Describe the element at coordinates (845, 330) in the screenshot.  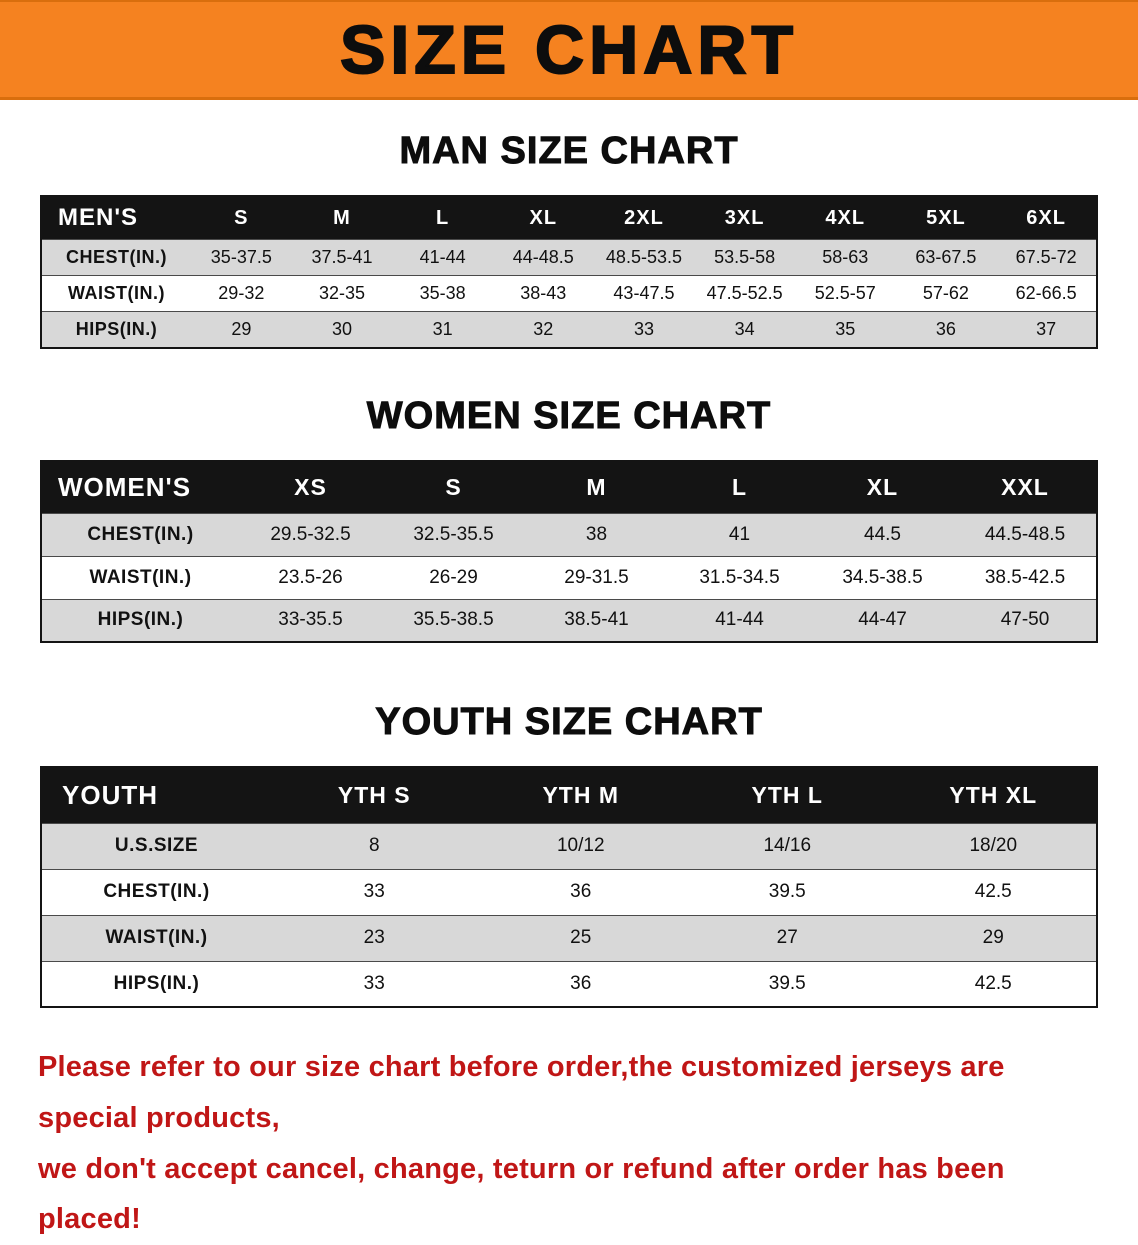
I see `size-value-cell: 35` at that location.